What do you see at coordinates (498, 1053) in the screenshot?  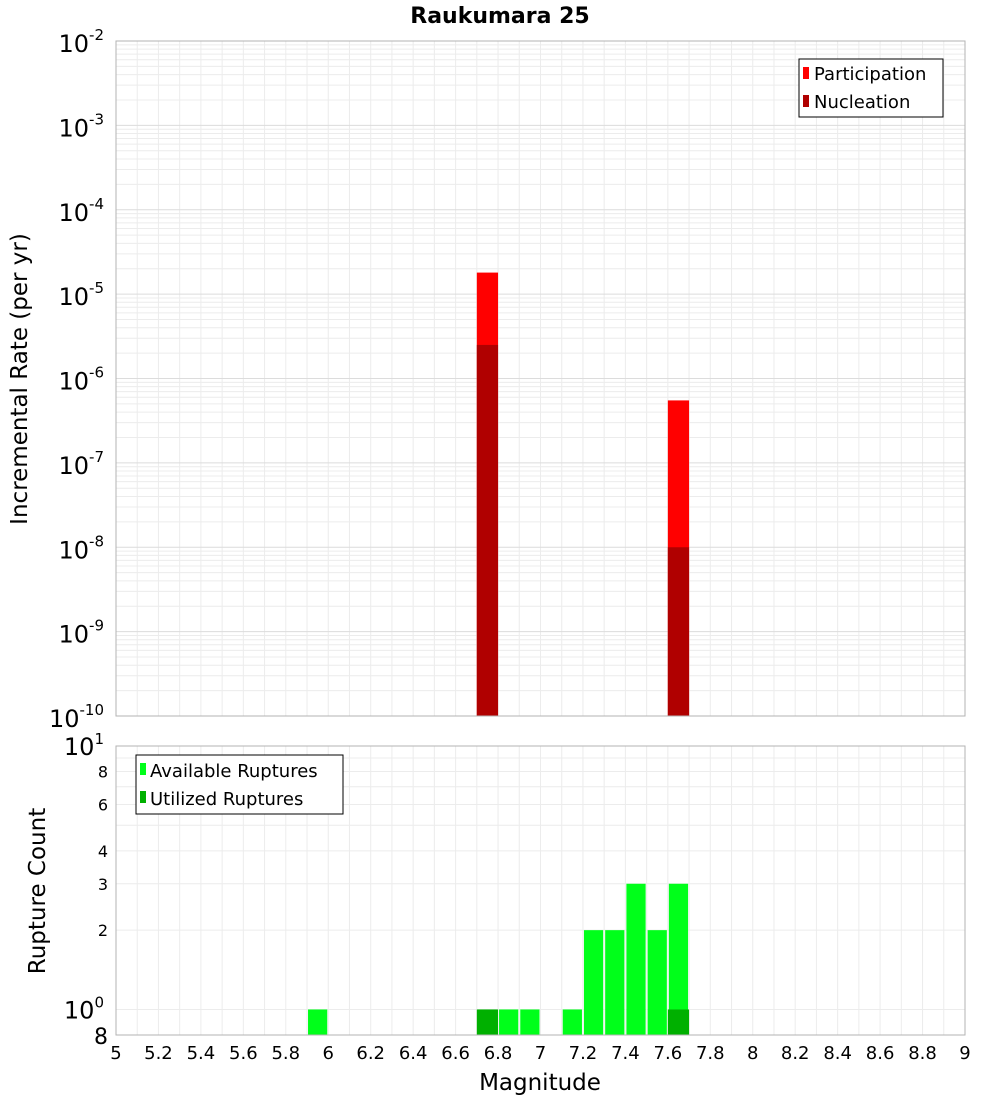 I see `x-tick-label: 6.8` at bounding box center [498, 1053].